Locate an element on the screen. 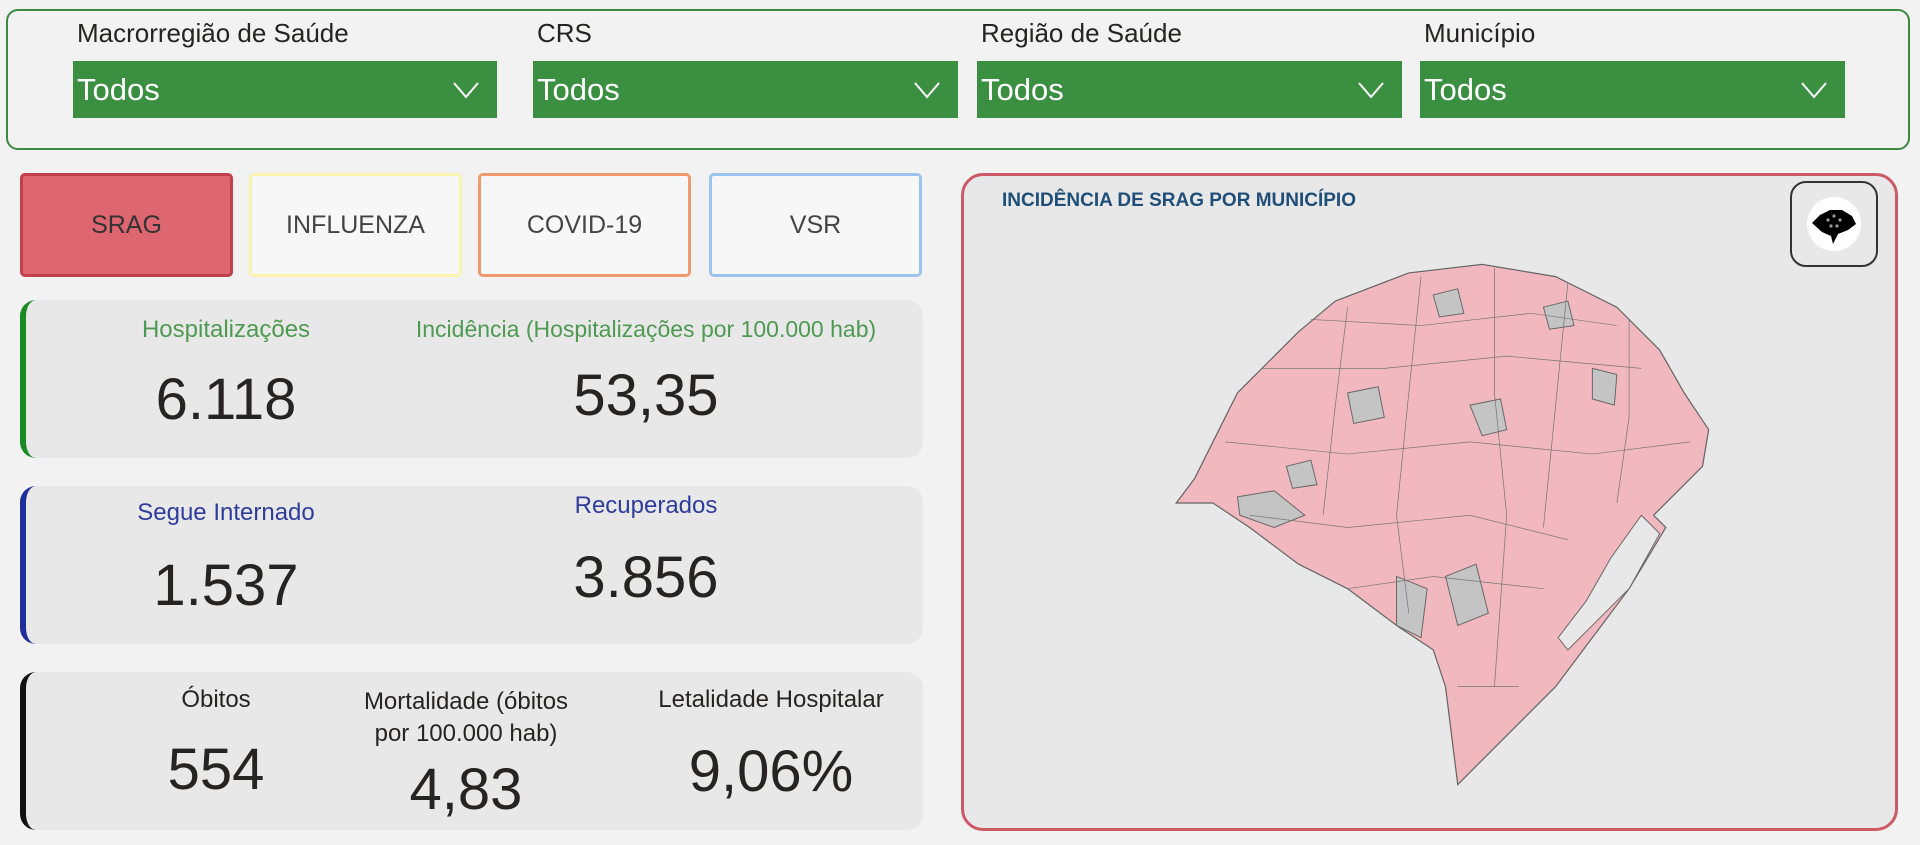 The width and height of the screenshot is (1920, 845). macrorregiao-dropdown: Todos is located at coordinates (285, 89).